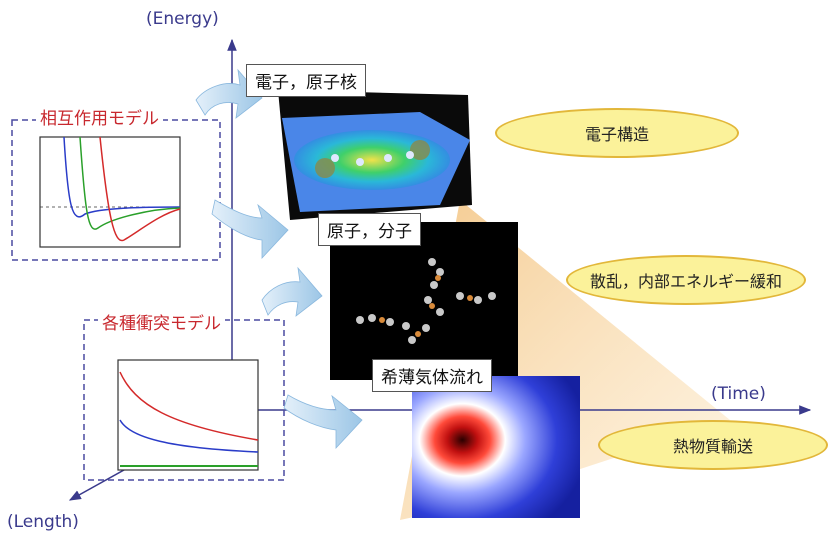 Image resolution: width=835 pixels, height=539 pixels. I want to click on time-axis-label: (Time), so click(738, 394).